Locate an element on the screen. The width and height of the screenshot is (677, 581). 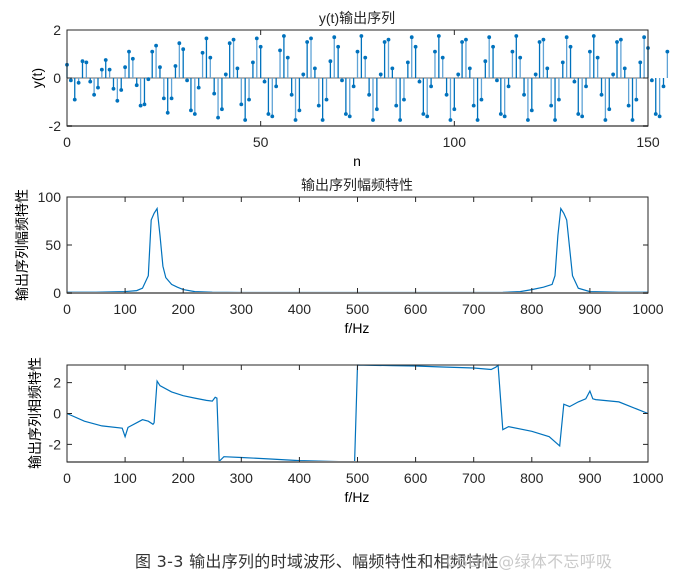
plot2-xlabel: f/Hz is located at coordinates (357, 328).